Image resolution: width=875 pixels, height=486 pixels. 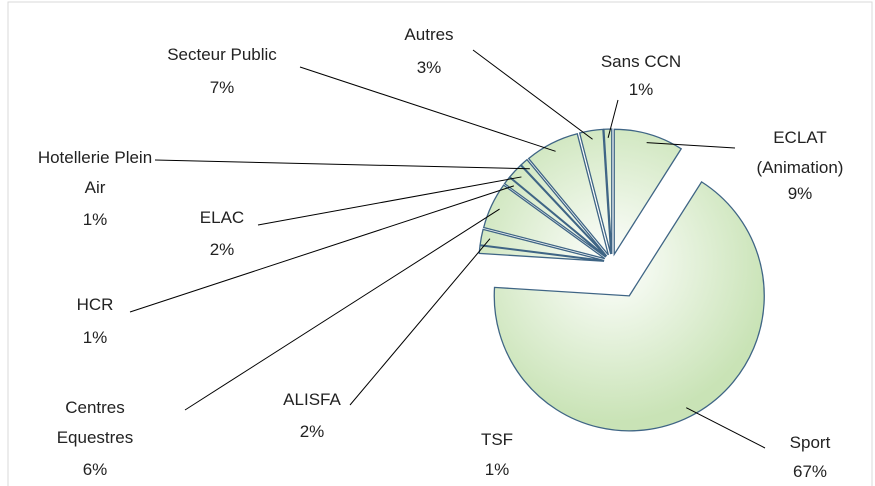 What do you see at coordinates (429, 67) in the screenshot?
I see `slice-value-label: 3%` at bounding box center [429, 67].